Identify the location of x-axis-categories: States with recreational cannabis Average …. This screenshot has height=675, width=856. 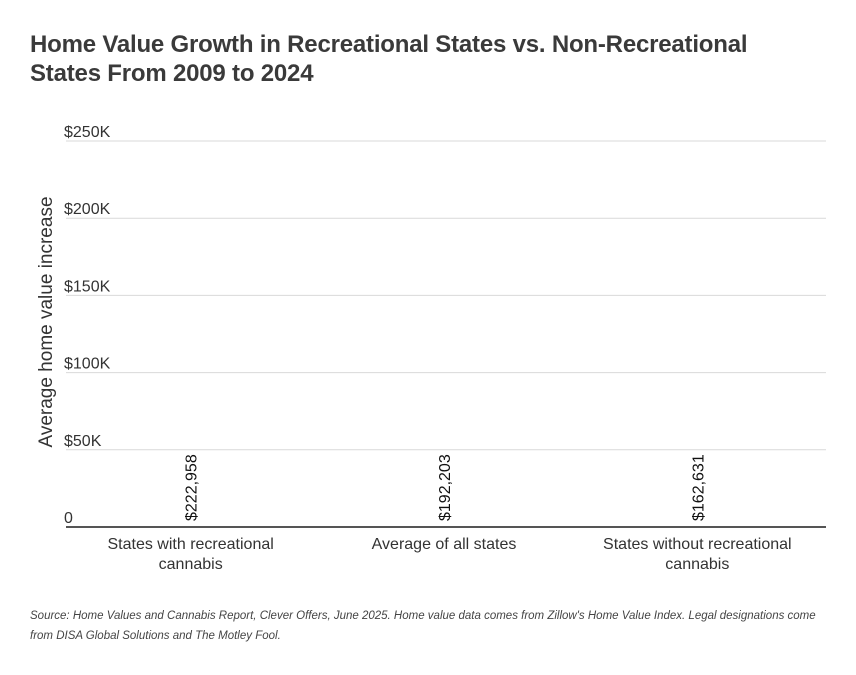
(450, 554).